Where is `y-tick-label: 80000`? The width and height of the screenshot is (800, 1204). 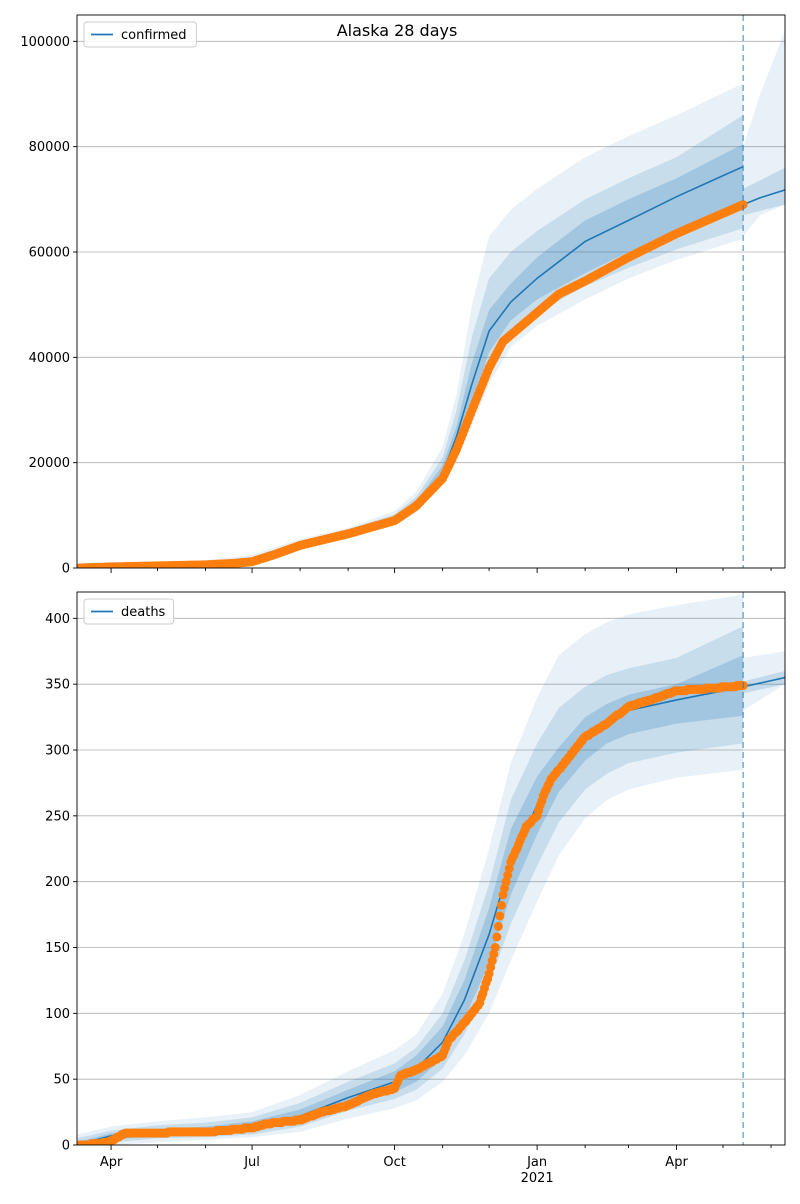 y-tick-label: 80000 is located at coordinates (49, 147).